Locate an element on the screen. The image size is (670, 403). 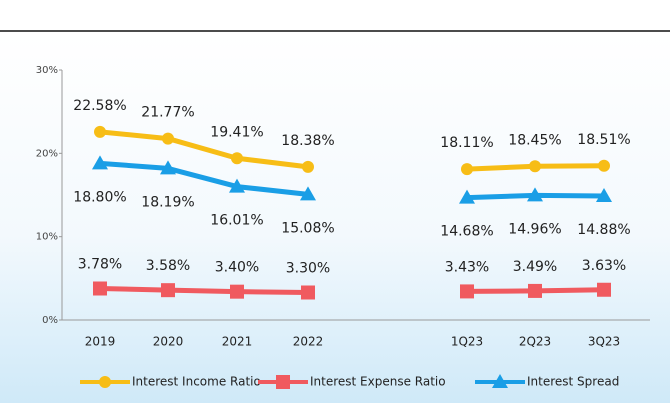
data-label: 3.78% is located at coordinates (100, 265).